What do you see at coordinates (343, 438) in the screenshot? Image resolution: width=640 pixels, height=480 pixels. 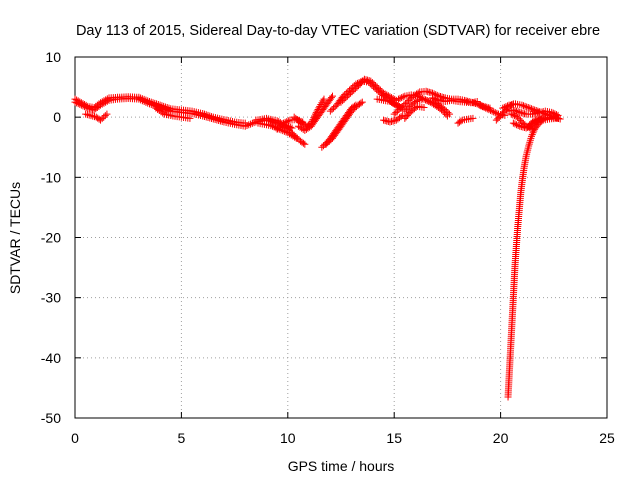 I see `x-tick-labels: 0 5 10 15 20 25` at bounding box center [343, 438].